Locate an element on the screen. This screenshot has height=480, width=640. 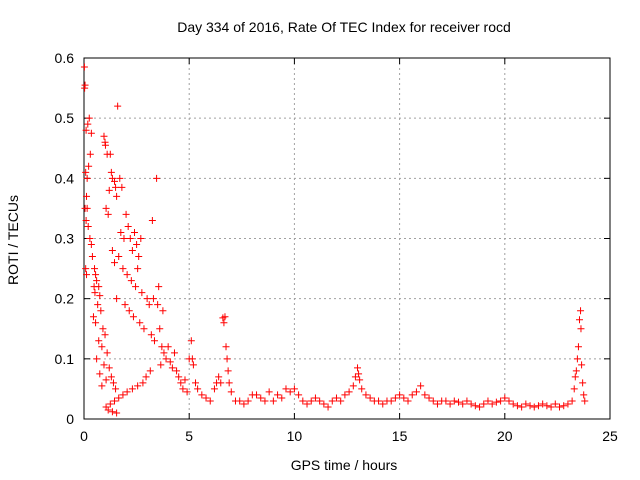
y-tick-label: 0.5 is located at coordinates (65, 118).